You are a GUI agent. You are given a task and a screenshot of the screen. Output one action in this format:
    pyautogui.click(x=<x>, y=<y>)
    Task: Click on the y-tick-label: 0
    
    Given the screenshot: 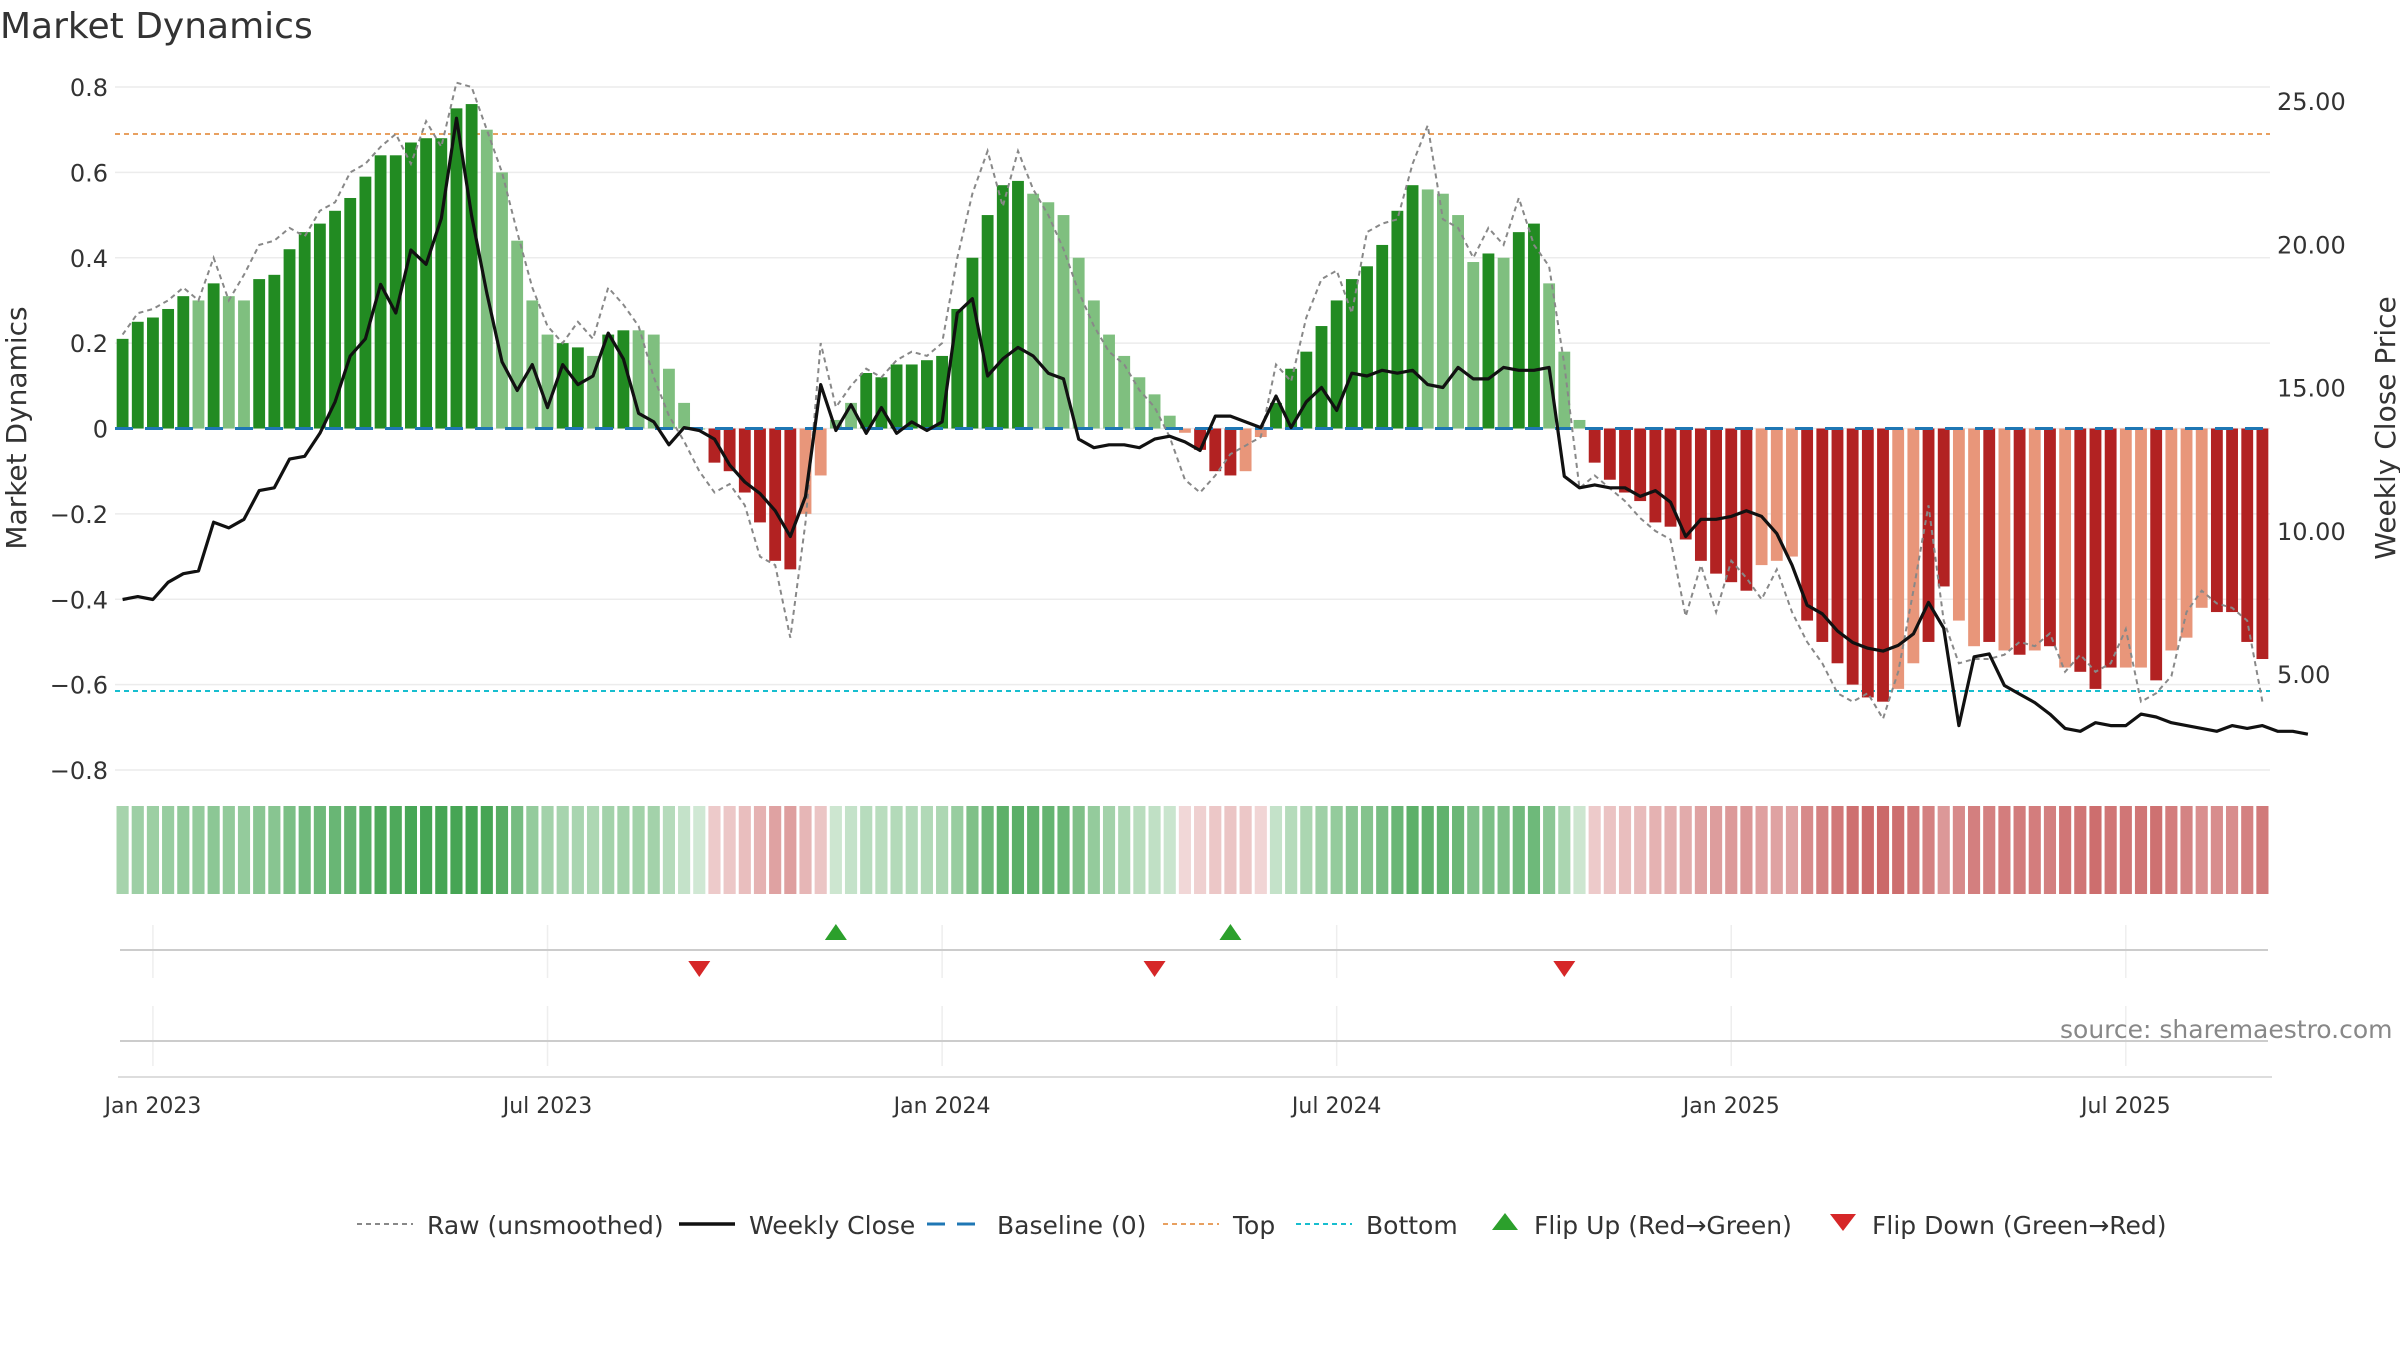 What is the action you would take?
    pyautogui.click(x=100, y=430)
    